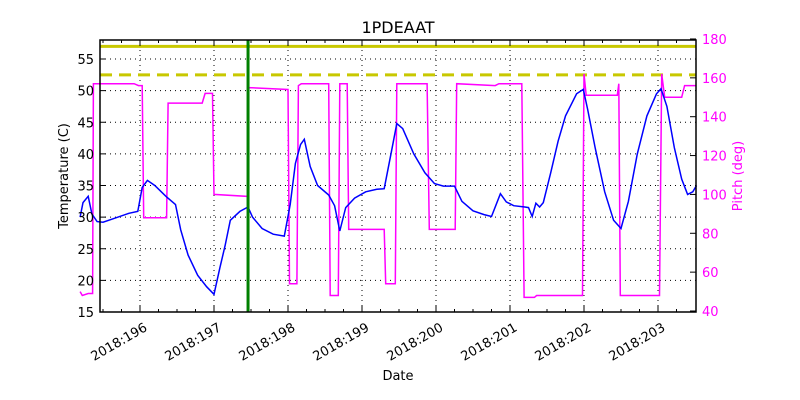 This screenshot has width=800, height=400. What do you see at coordinates (563, 342) in the screenshot?
I see `x-tick-label: 2018:202` at bounding box center [563, 342].